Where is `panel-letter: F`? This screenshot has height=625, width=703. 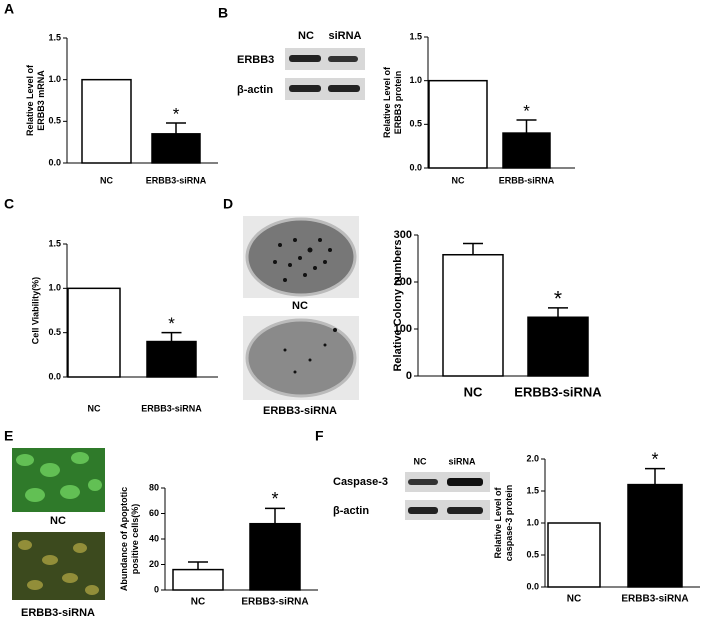 panel-letter: F is located at coordinates (319, 436).